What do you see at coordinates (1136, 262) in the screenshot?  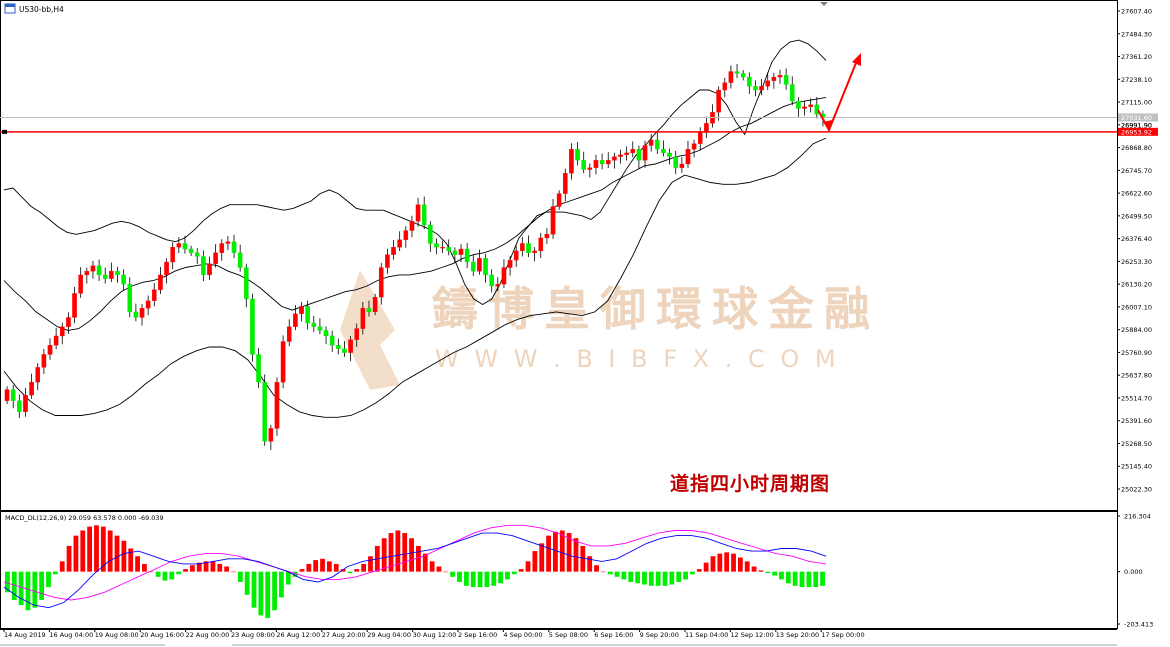 I see `price-tick-label: 26253.30` at bounding box center [1136, 262].